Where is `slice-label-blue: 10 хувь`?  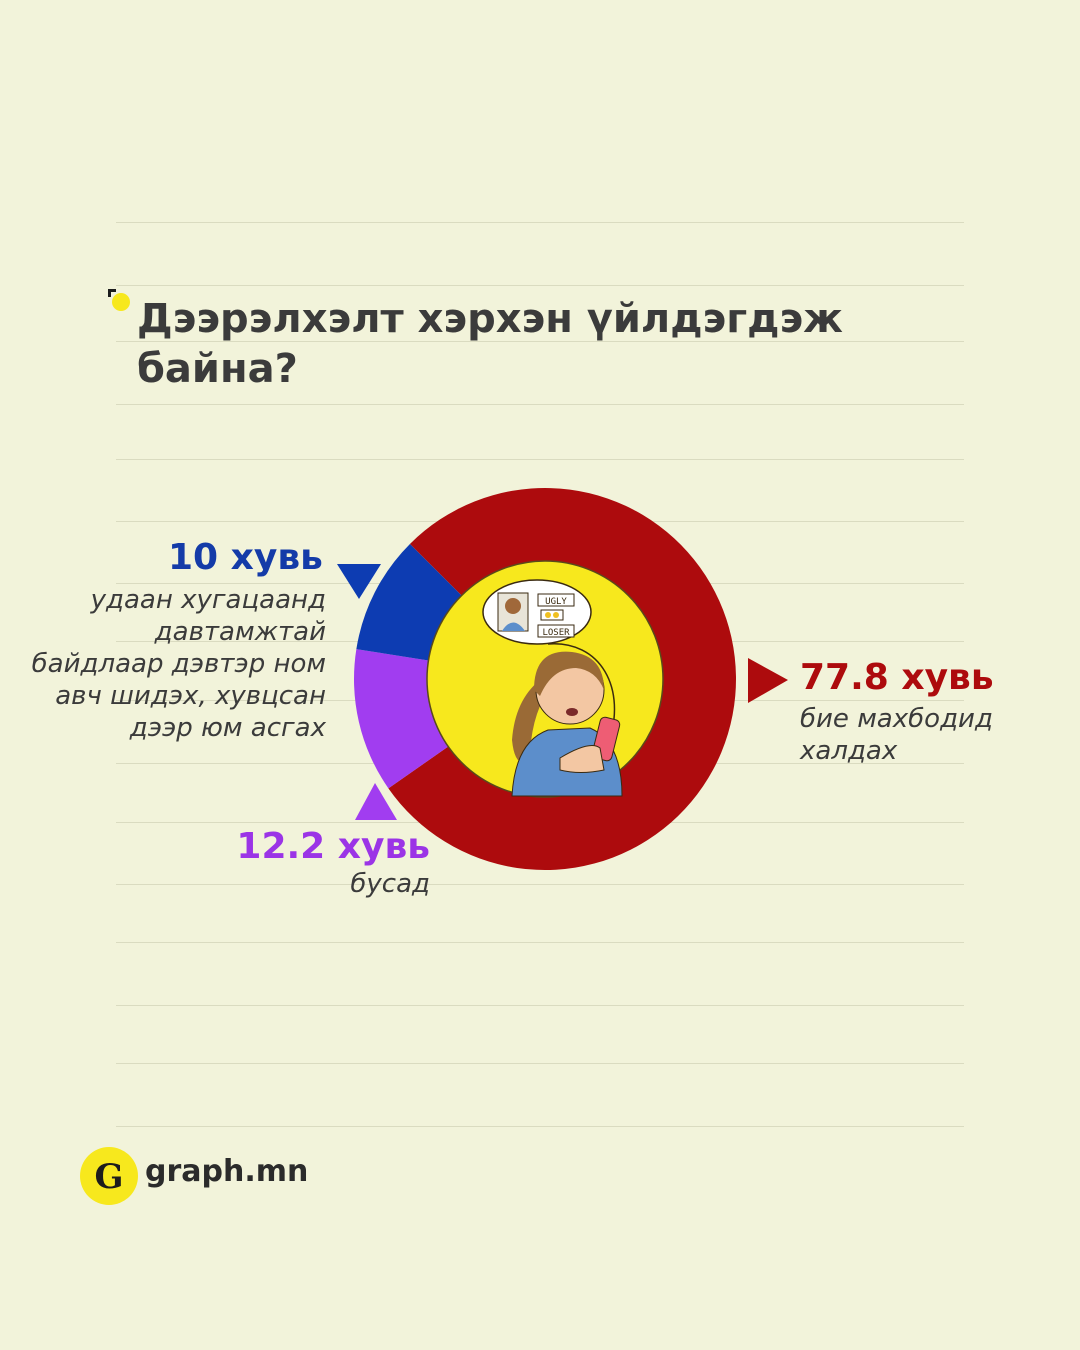 slice-label-blue: 10 хувь is located at coordinates (245, 557).